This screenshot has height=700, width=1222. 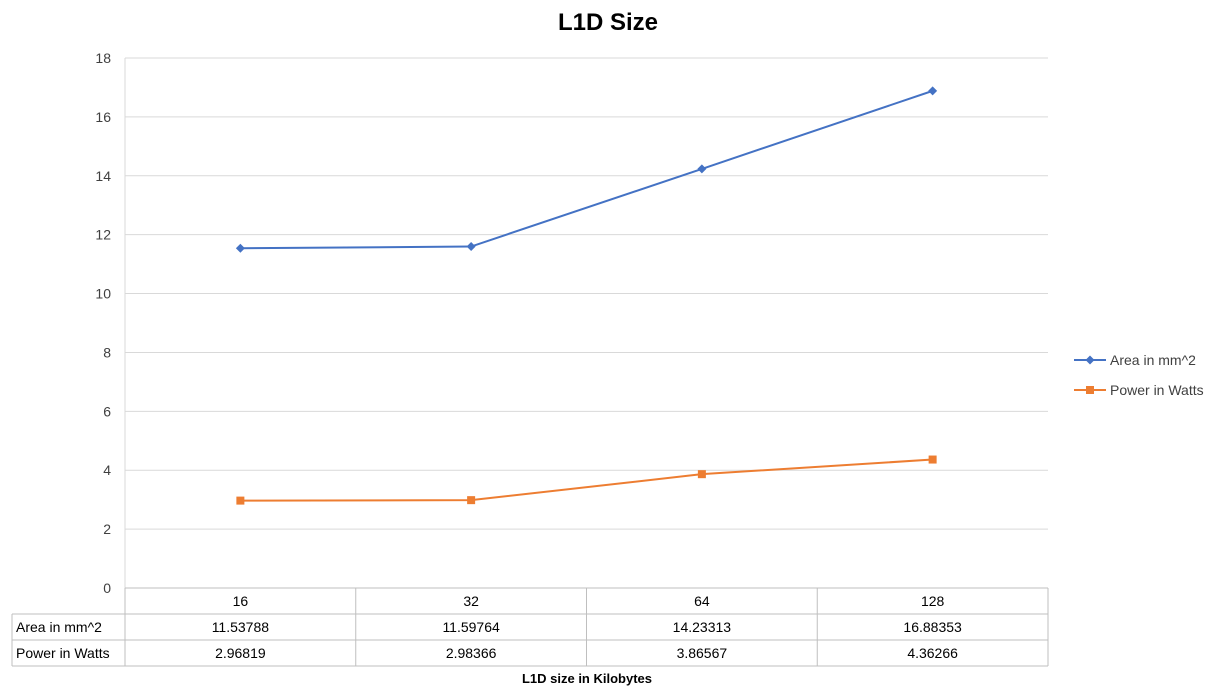 I want to click on chart-title: L1D Size, so click(x=608, y=22).